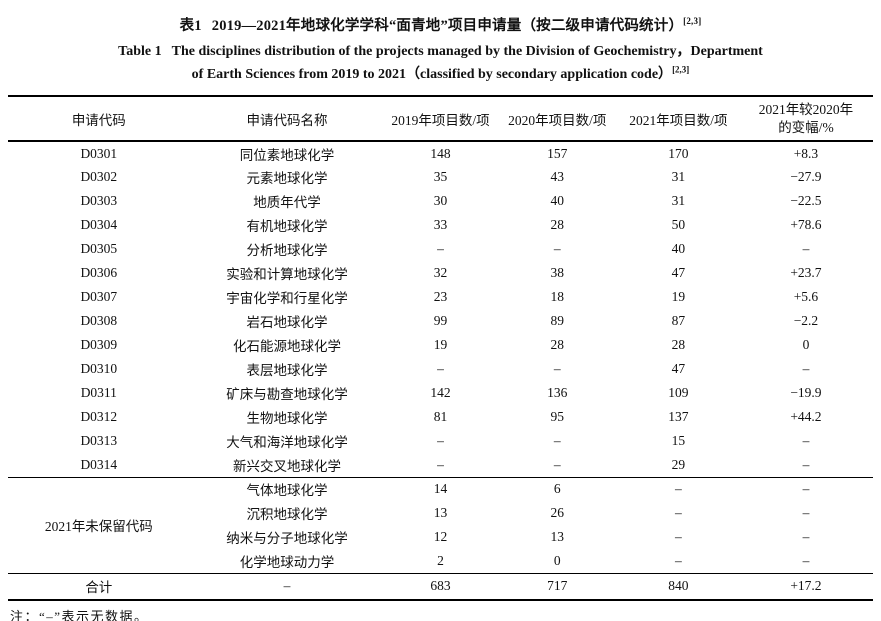 The width and height of the screenshot is (881, 621). What do you see at coordinates (557, 120) in the screenshot?
I see `col-header-2020: 2020年项目数/项` at bounding box center [557, 120].